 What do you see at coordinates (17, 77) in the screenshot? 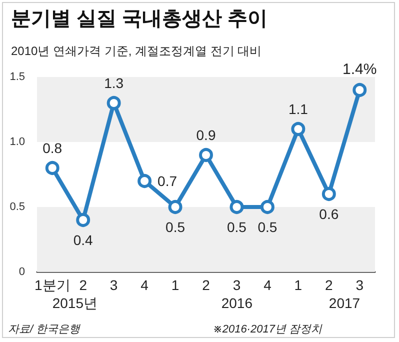
I see `y-tick-label: 1.5` at bounding box center [17, 77].